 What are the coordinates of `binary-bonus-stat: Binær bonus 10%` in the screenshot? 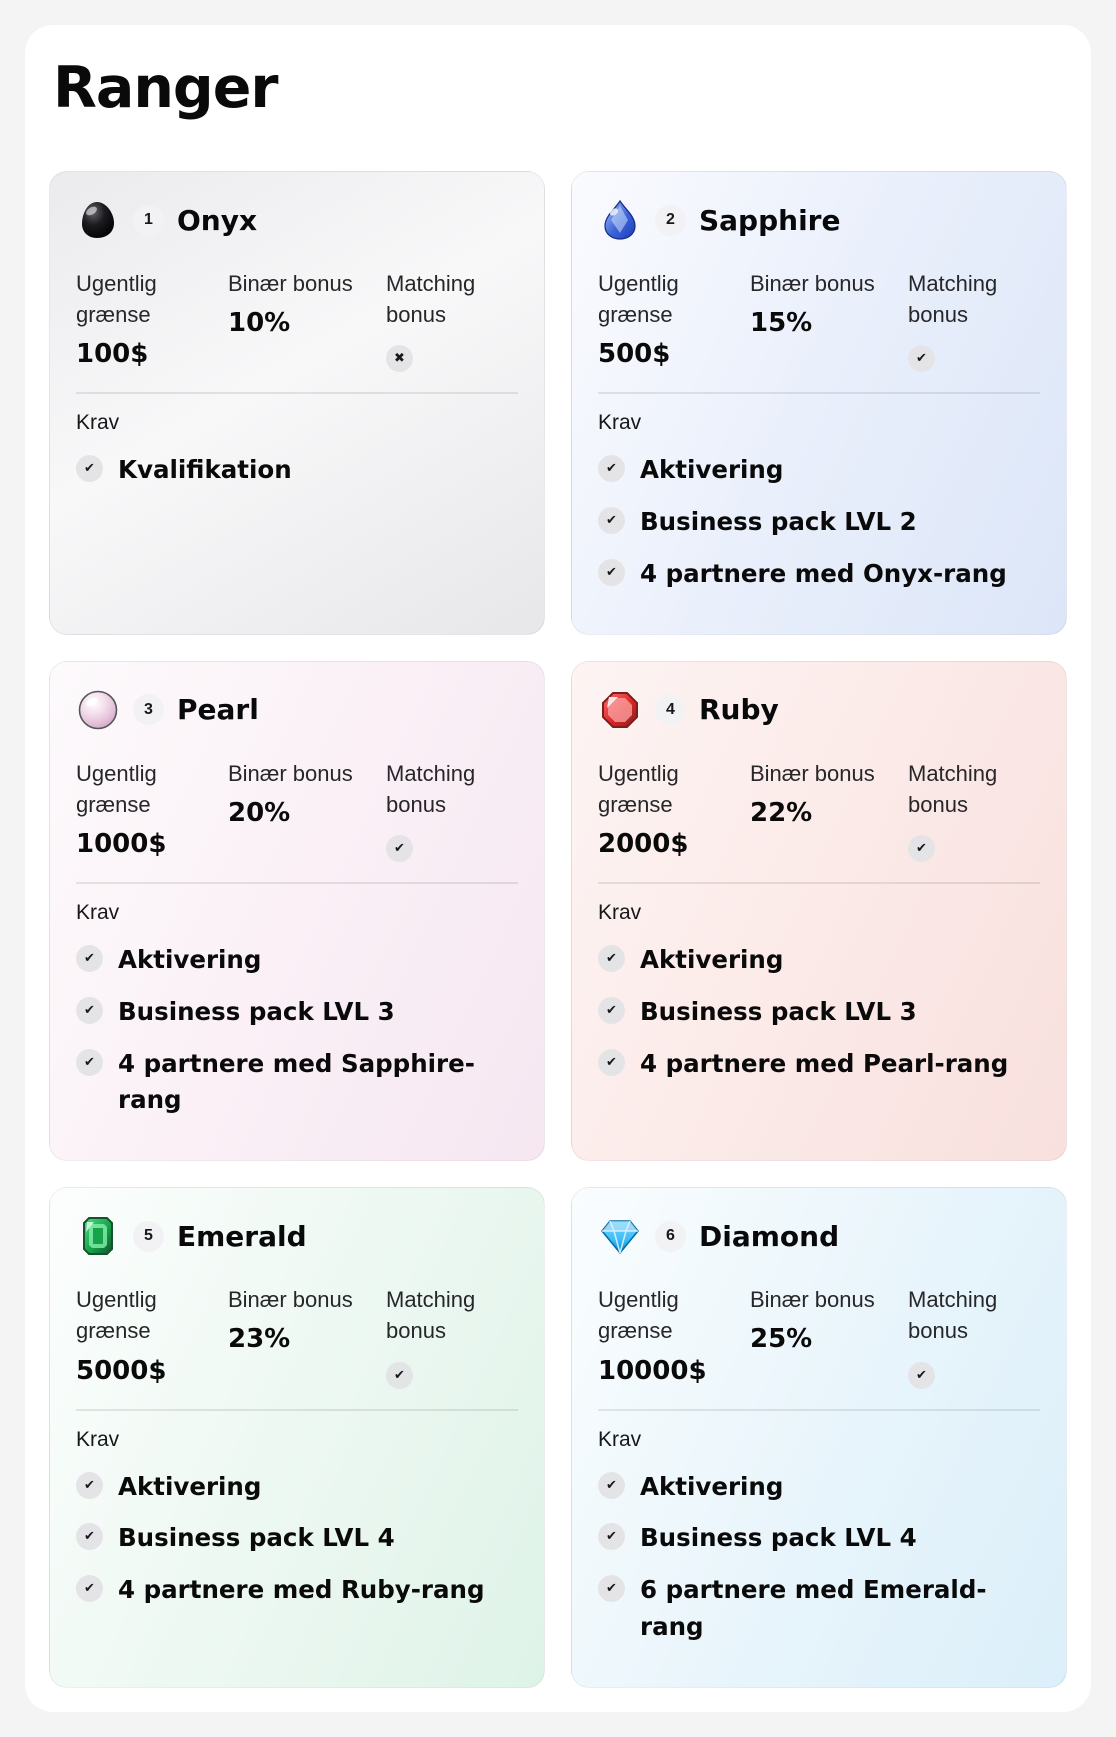 It's located at (307, 320).